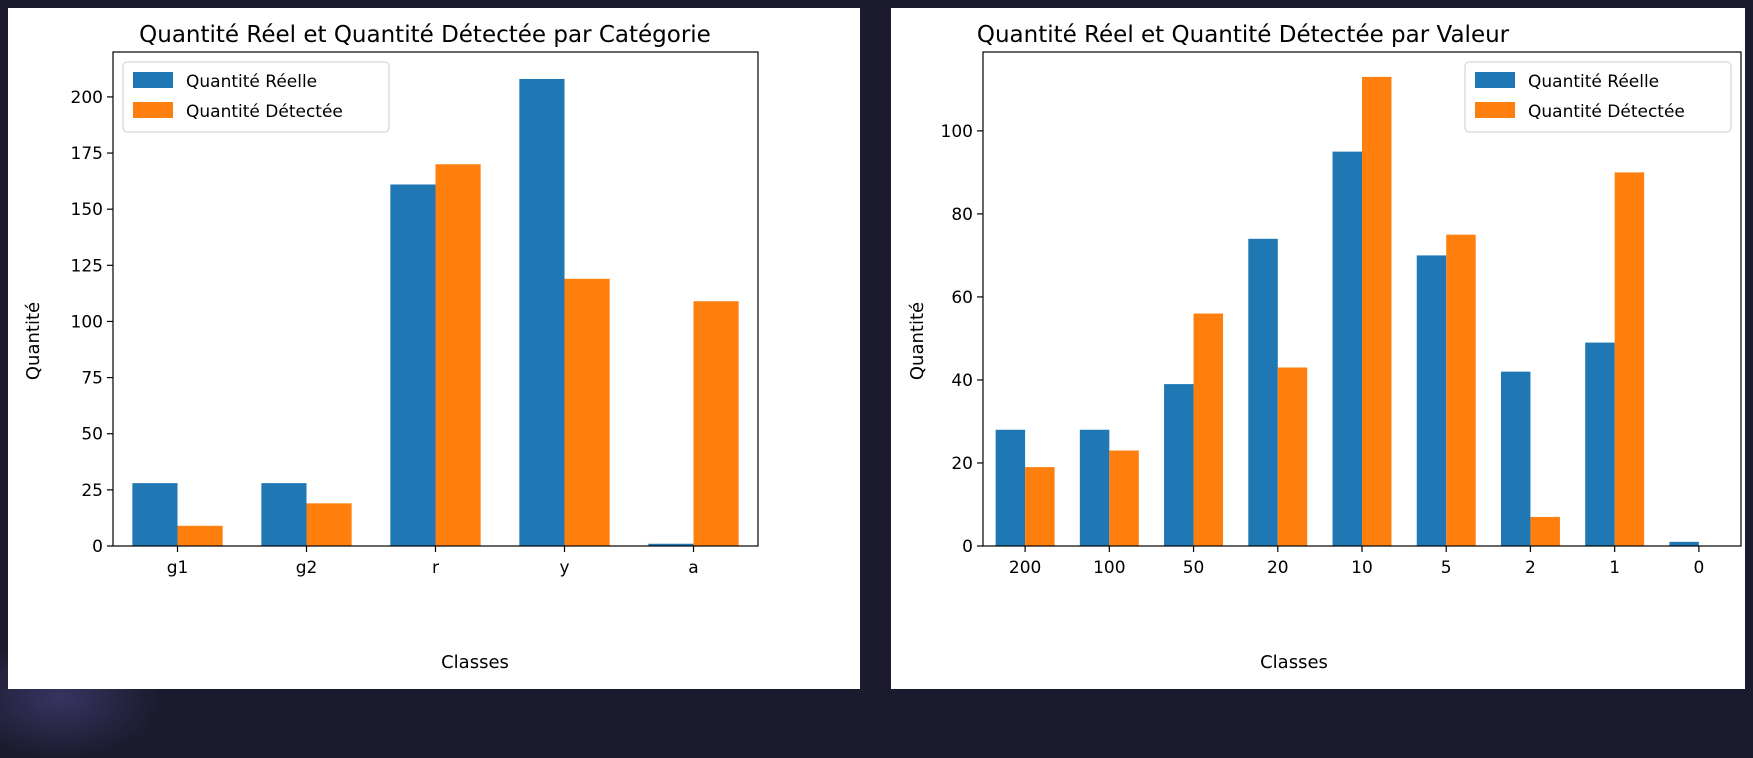  Describe the element at coordinates (1698, 568) in the screenshot. I see `x-tick-label: 0` at that location.